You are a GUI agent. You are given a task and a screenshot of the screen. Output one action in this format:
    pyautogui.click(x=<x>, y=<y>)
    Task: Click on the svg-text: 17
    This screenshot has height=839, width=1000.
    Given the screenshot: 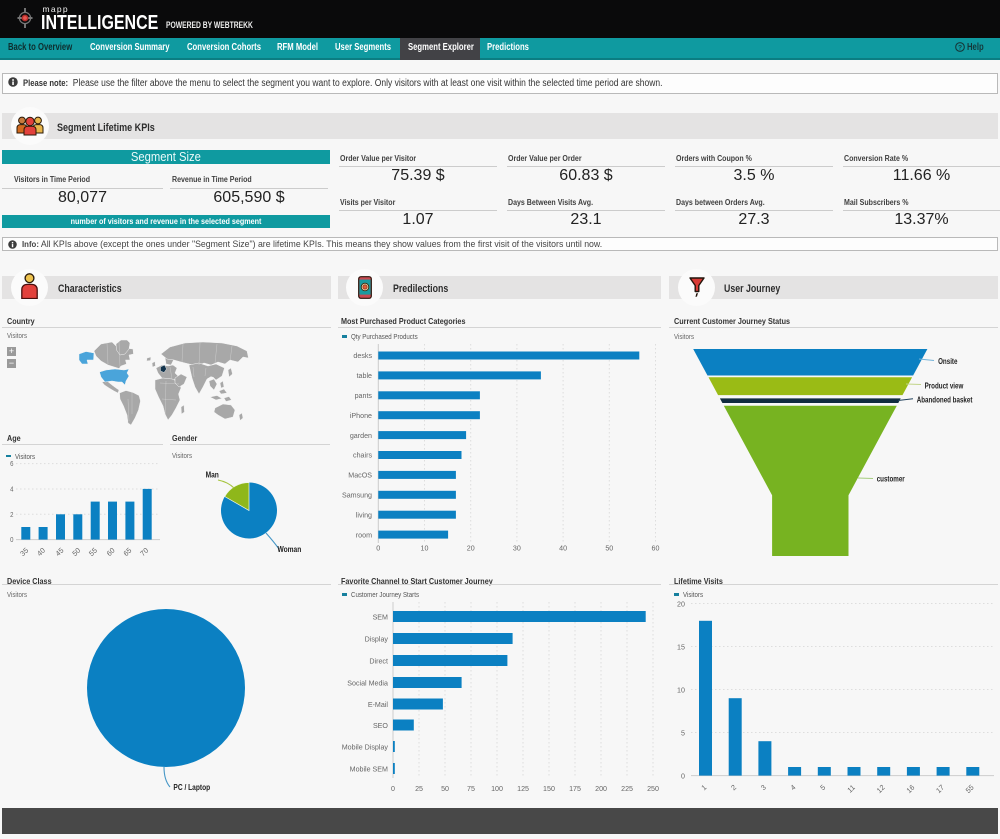 What is the action you would take?
    pyautogui.click(x=940, y=789)
    